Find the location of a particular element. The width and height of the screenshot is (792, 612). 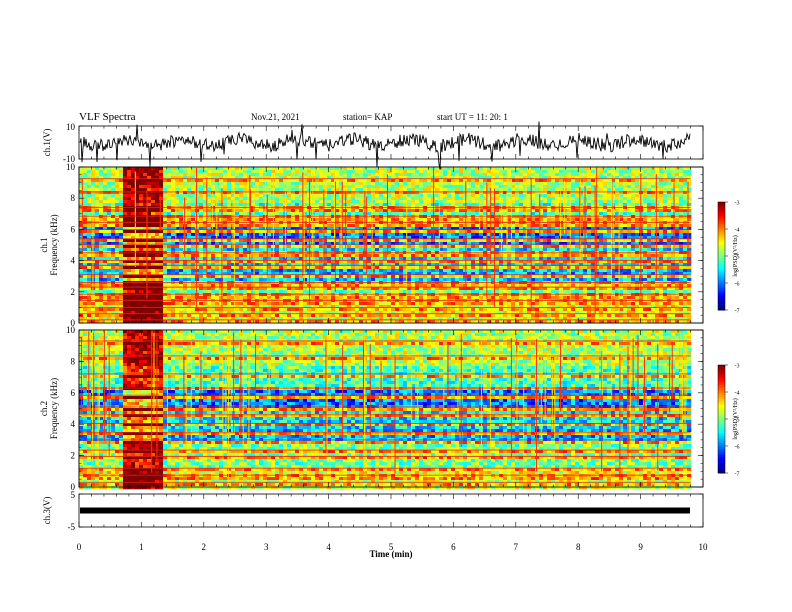

ch2-spectrogram-colorbar-label: log(PSD)(V²/Hz) is located at coordinates (735, 418).